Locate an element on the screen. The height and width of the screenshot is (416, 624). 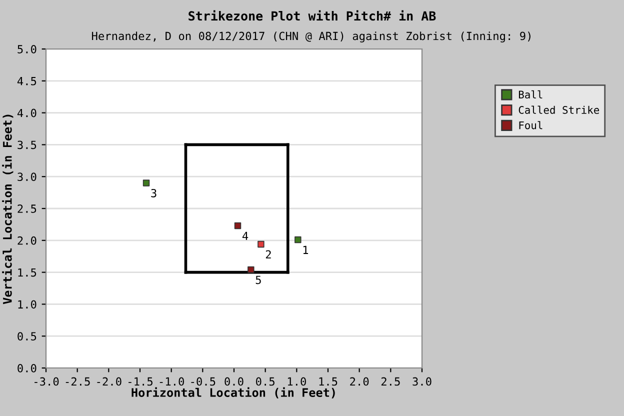
y-tick-label: 4.5 is located at coordinates (26, 81).